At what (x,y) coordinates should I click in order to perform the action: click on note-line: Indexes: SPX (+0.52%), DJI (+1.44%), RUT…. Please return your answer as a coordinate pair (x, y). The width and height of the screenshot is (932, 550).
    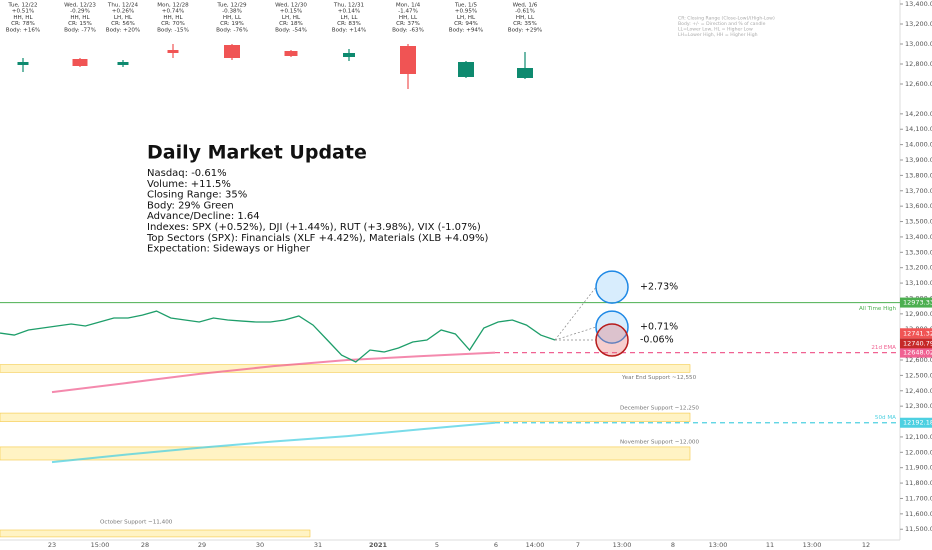
    Looking at the image, I should click on (314, 227).